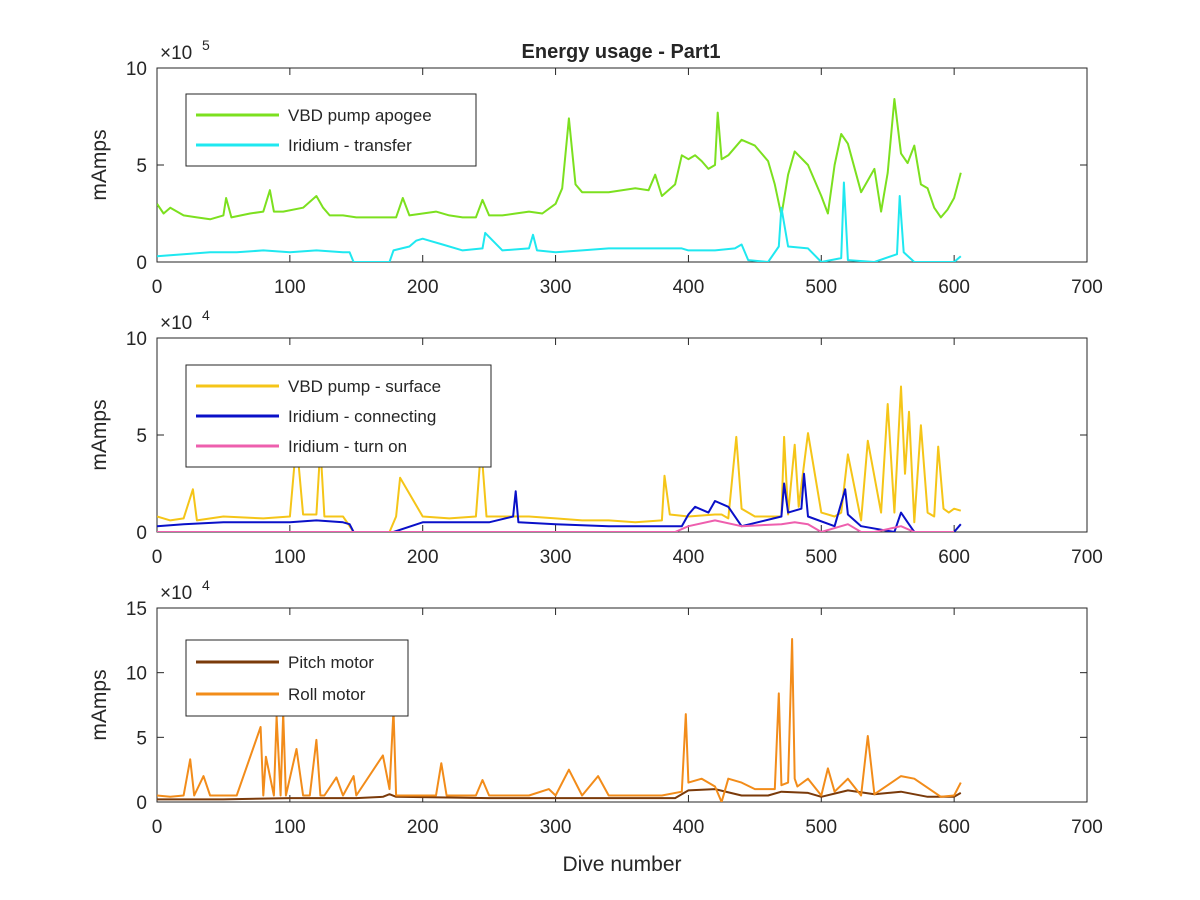 Image resolution: width=1200 pixels, height=900 pixels. Describe the element at coordinates (136, 609) in the screenshot. I see `y-tick-label: 15` at that location.